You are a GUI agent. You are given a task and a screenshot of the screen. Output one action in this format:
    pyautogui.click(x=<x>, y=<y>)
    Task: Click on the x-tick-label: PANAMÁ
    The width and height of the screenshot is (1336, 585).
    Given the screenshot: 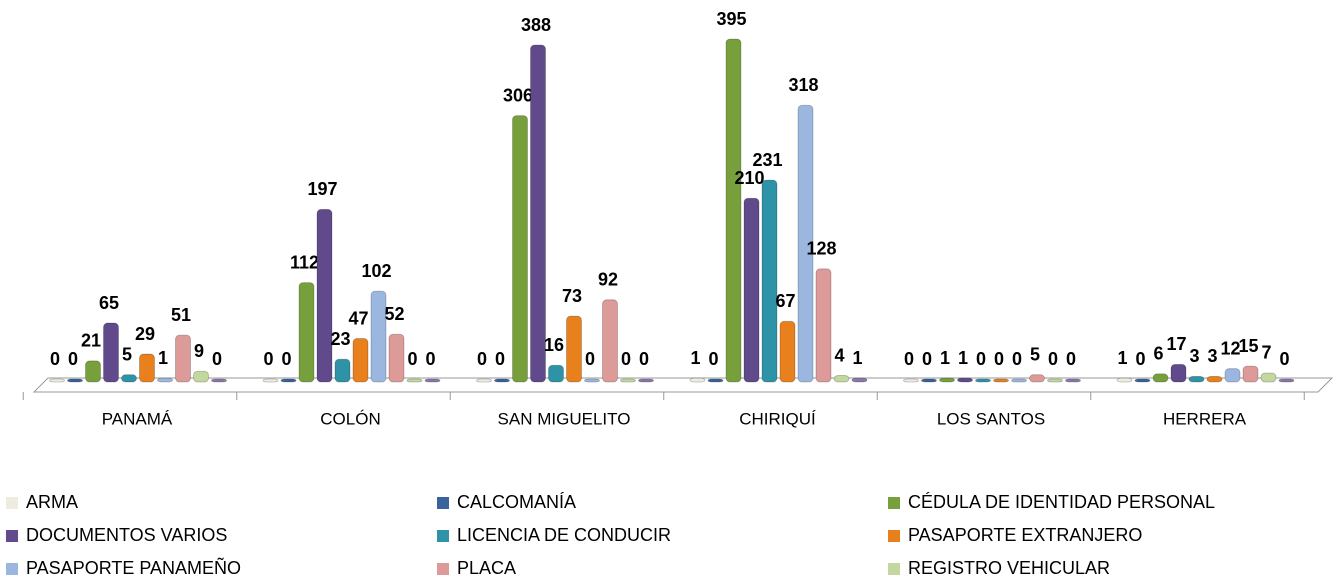 What is the action you would take?
    pyautogui.click(x=137, y=418)
    